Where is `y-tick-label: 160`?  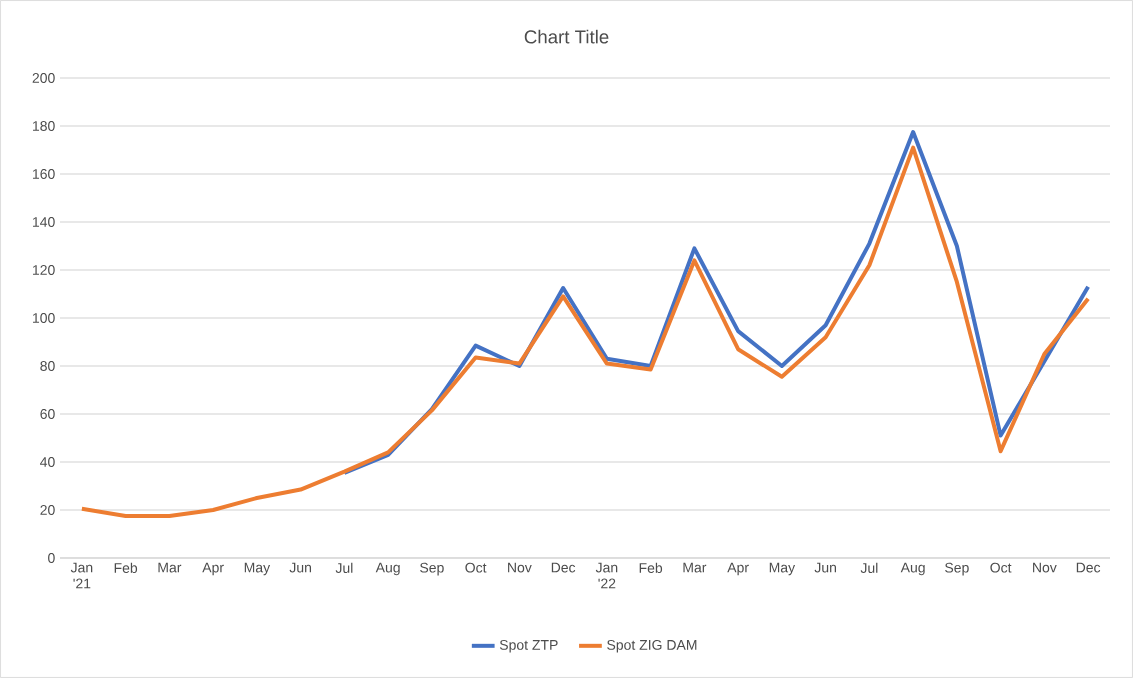
y-tick-label: 160 is located at coordinates (44, 174).